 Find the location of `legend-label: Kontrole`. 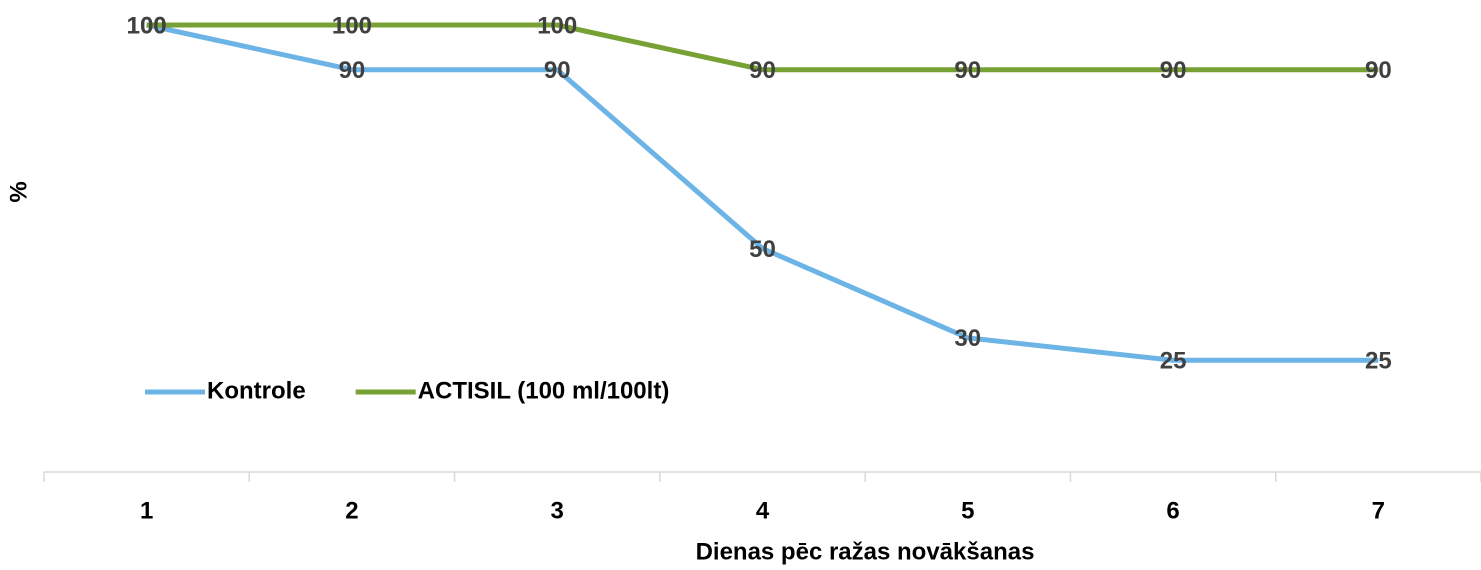

legend-label: Kontrole is located at coordinates (256, 390).